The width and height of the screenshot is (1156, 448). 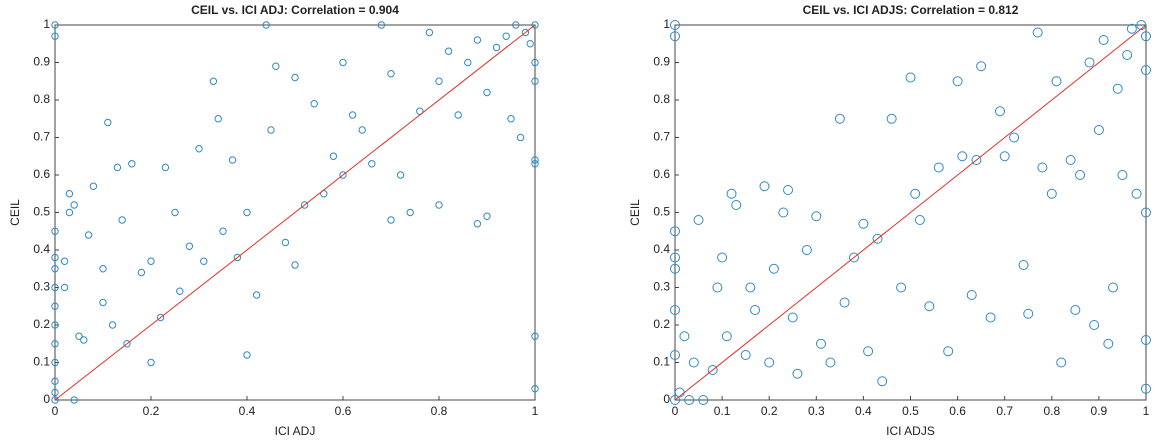 I want to click on y-tick-label: 0.4, so click(x=661, y=249).